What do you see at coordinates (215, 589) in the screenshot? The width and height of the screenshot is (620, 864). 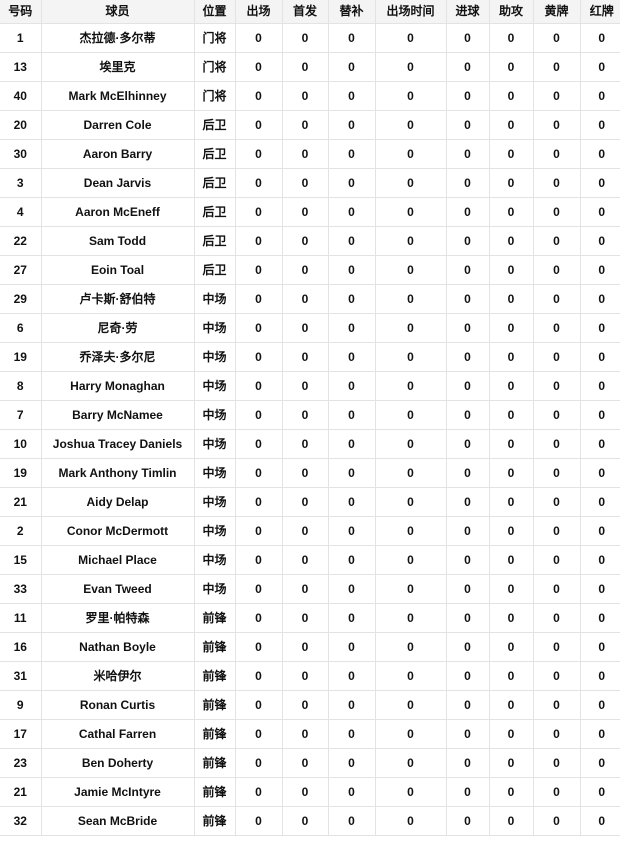 I see `cell-position: 中场` at bounding box center [215, 589].